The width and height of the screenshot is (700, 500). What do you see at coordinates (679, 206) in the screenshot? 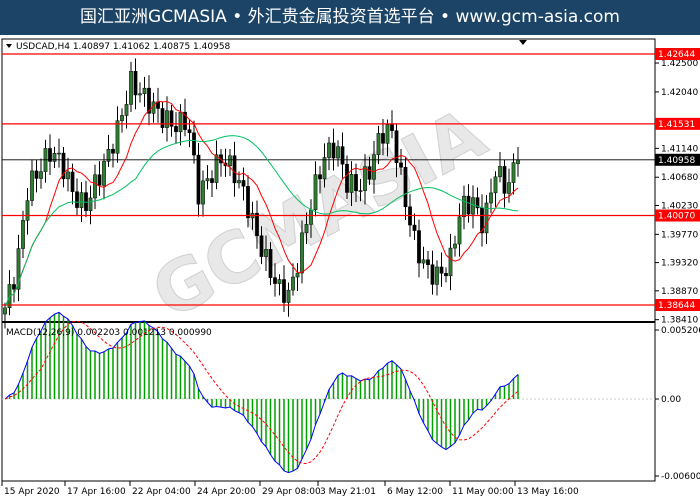
I see `price-tick-label: 1.40230` at bounding box center [679, 206].